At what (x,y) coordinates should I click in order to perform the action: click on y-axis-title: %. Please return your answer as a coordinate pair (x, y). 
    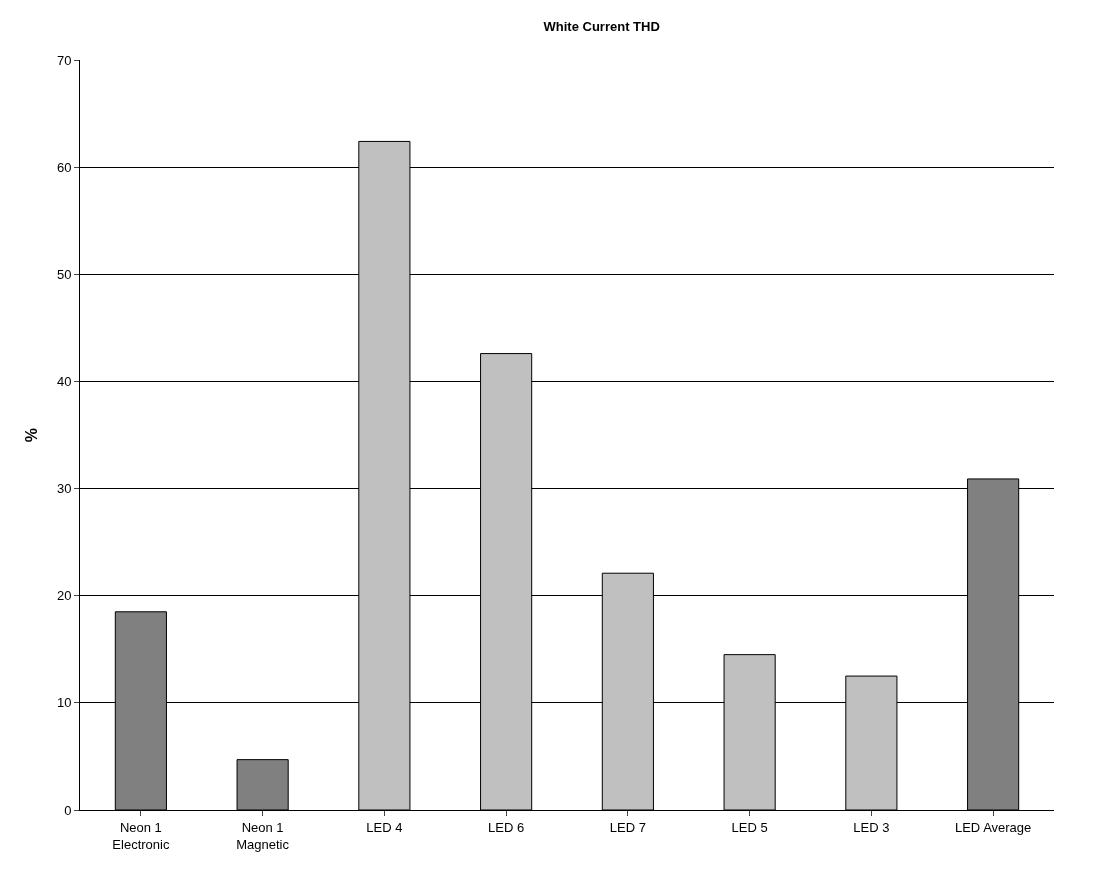
    Looking at the image, I should click on (31, 435).